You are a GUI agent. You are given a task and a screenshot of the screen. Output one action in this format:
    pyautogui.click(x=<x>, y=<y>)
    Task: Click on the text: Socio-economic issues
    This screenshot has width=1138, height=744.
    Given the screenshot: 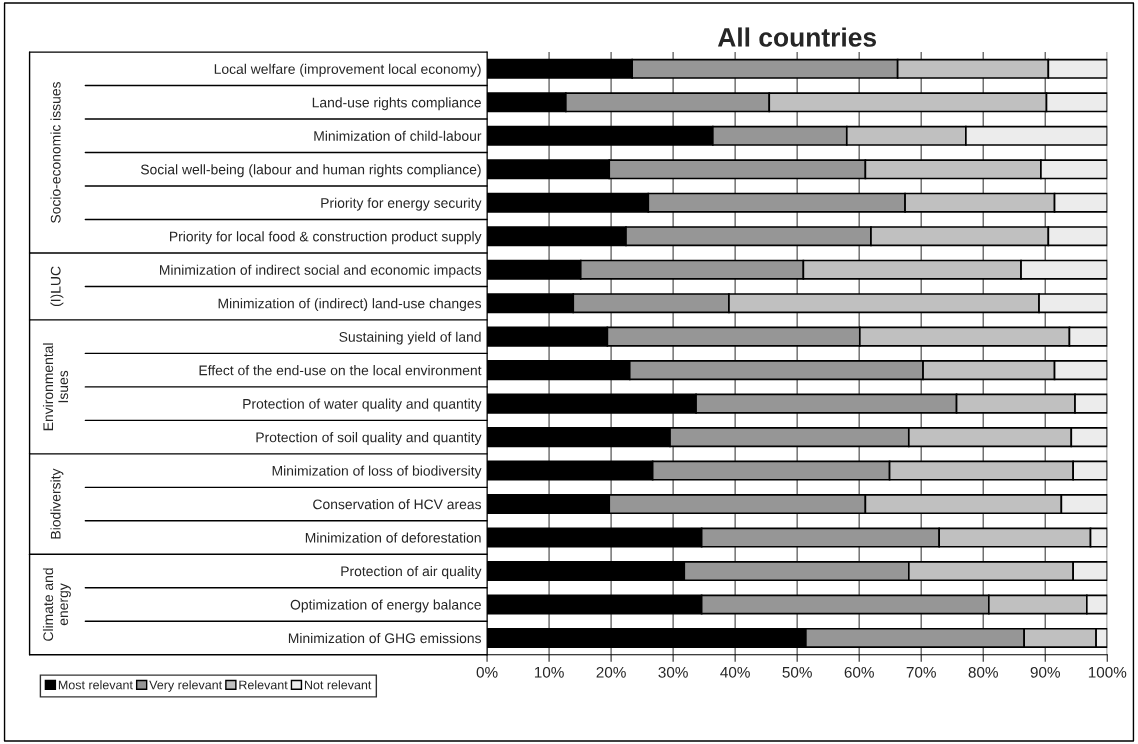 What is the action you would take?
    pyautogui.click(x=55, y=152)
    